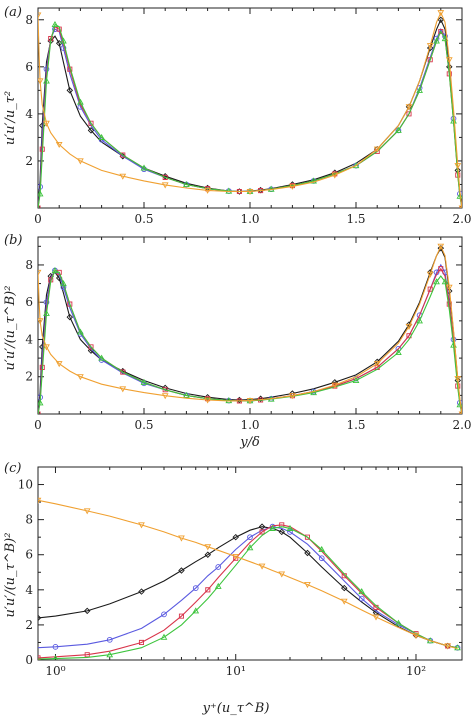  I want to click on y-tick-label: 6, so click(29, 555).